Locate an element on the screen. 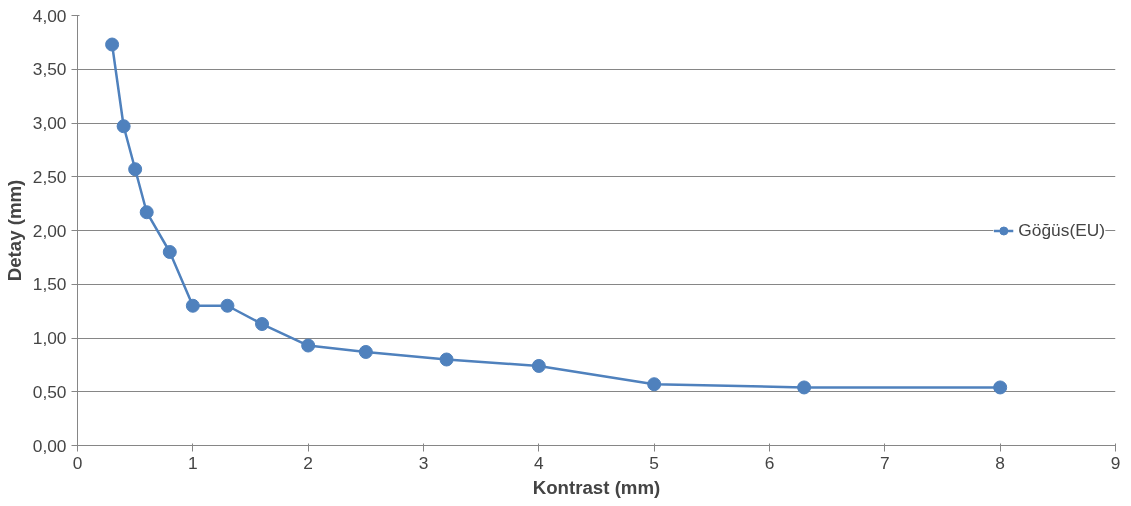 The height and width of the screenshot is (506, 1131). x-tick-label: 0 is located at coordinates (77, 462).